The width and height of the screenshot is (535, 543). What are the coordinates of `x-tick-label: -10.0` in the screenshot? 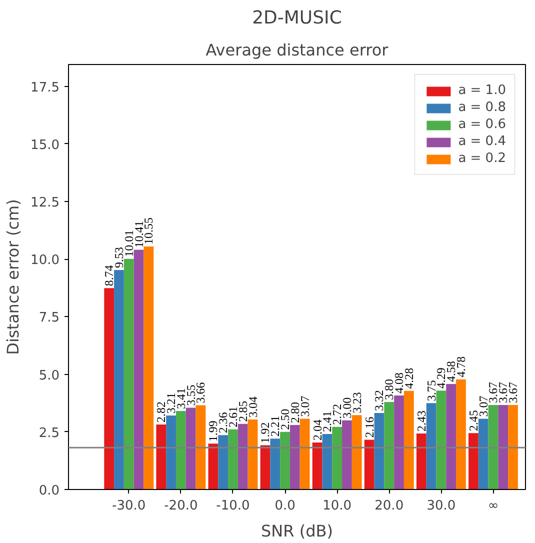 It's located at (233, 506).